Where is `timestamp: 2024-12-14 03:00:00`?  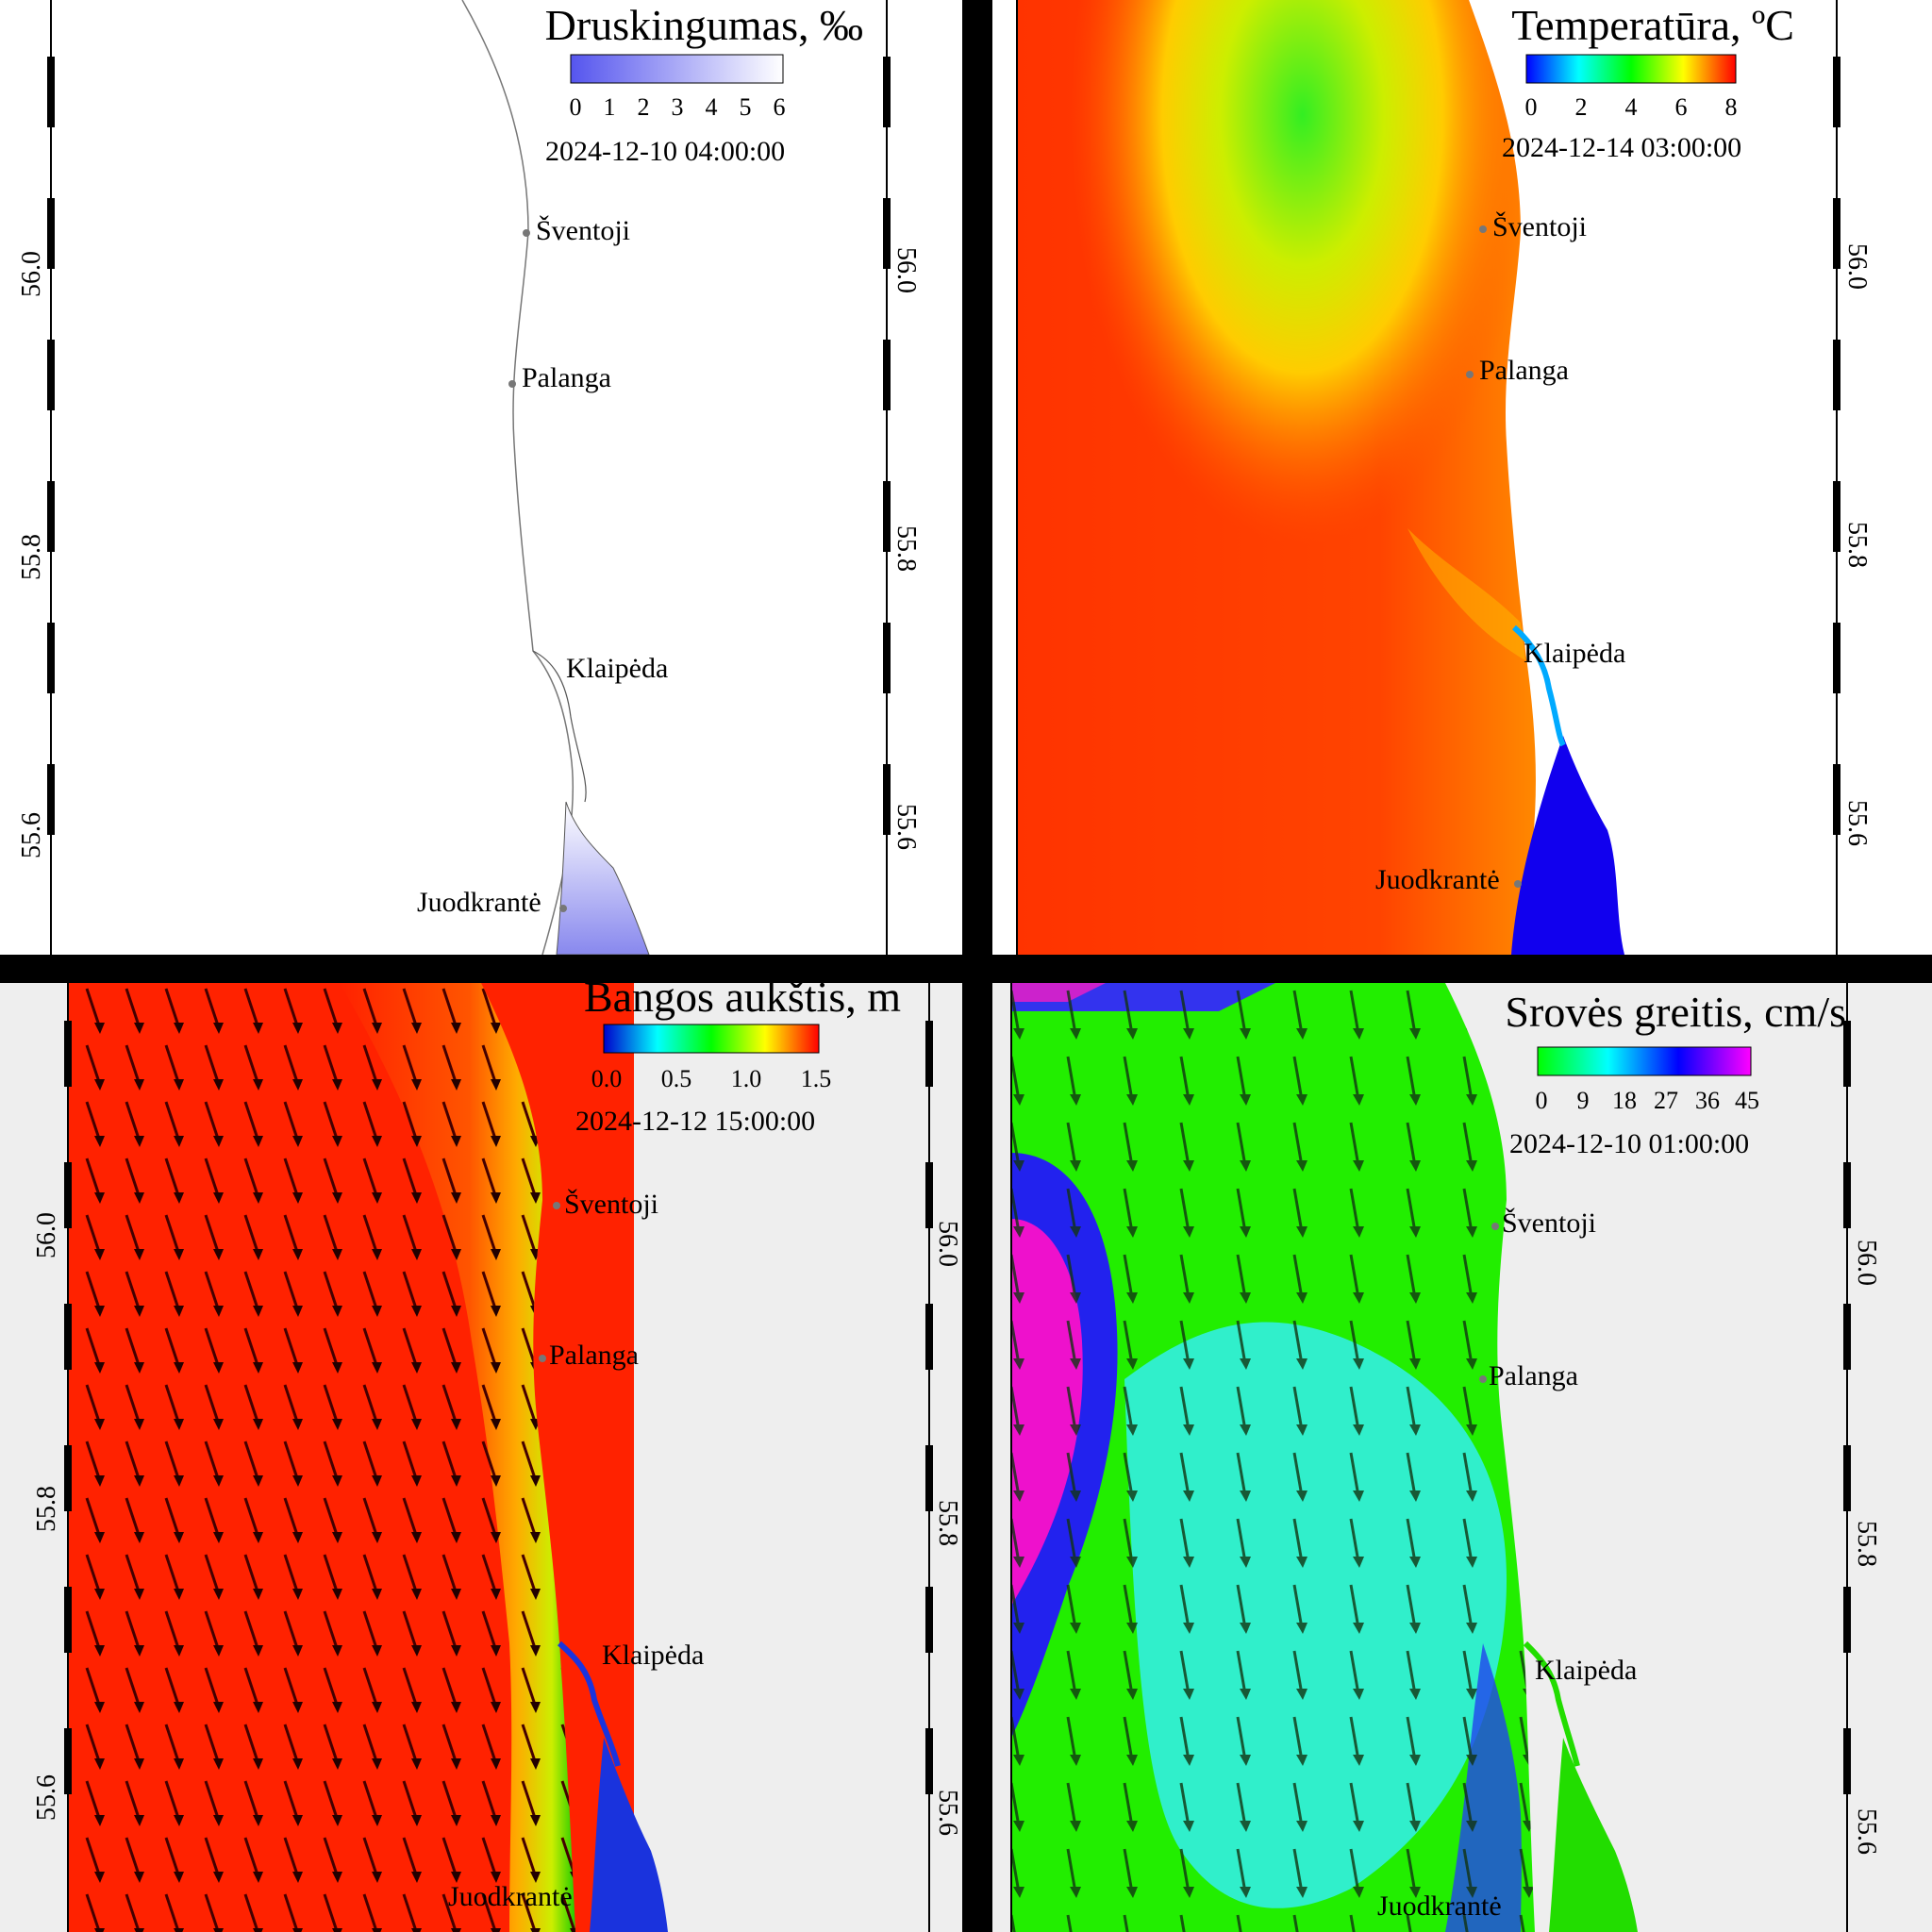 timestamp: 2024-12-14 03:00:00 is located at coordinates (1621, 148).